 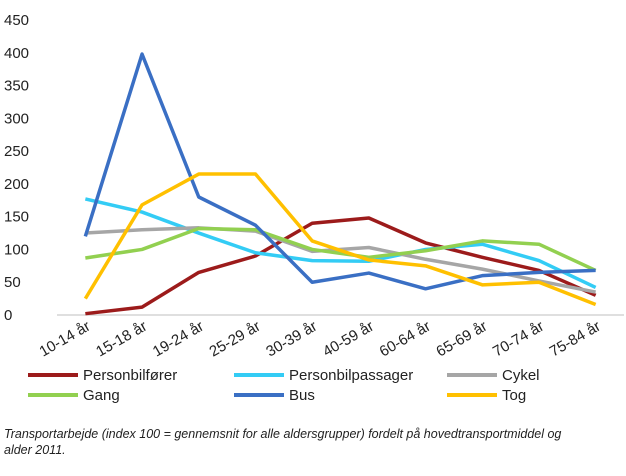 I want to click on legend-label: Personbilfører, so click(x=130, y=375).